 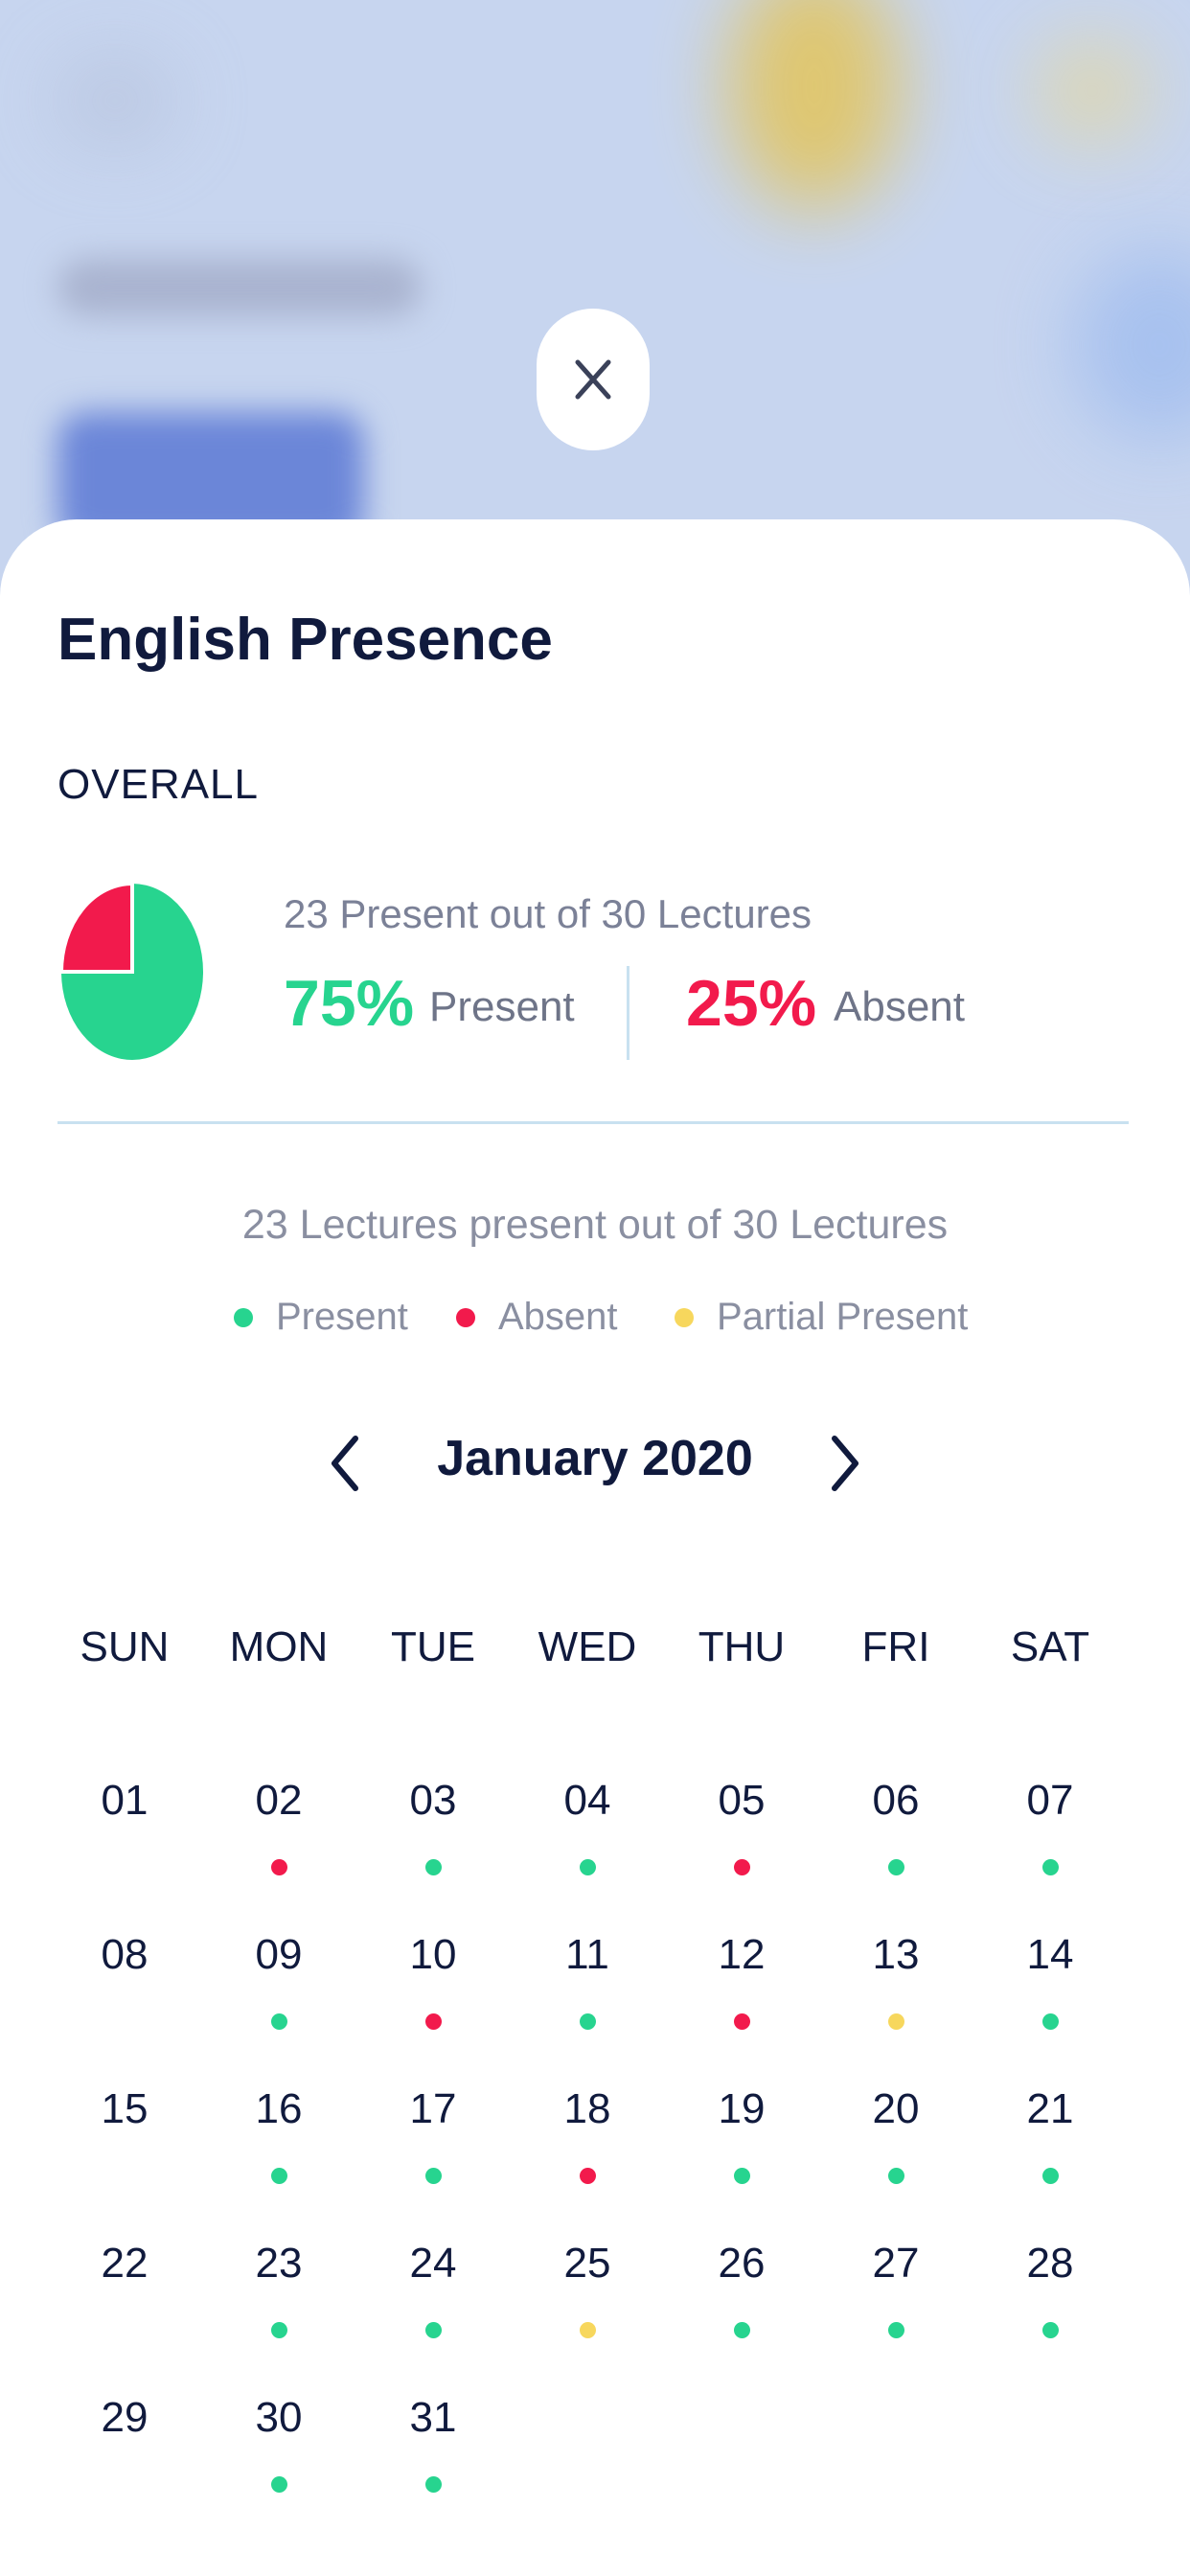 I want to click on legend-partial: Partial Present, so click(x=822, y=1318).